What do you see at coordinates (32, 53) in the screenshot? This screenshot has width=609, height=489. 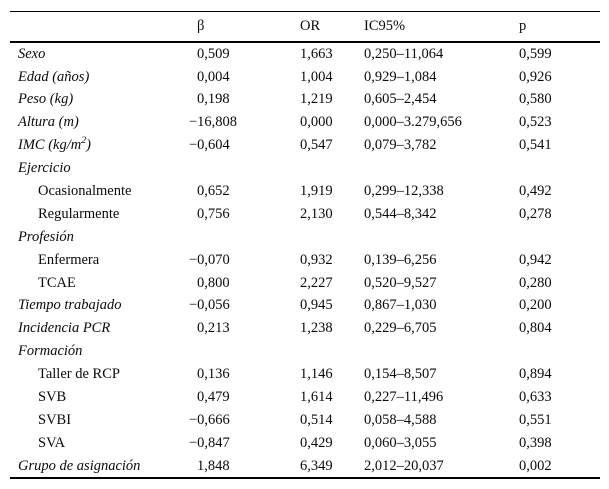 I see `row-label: Sexo` at bounding box center [32, 53].